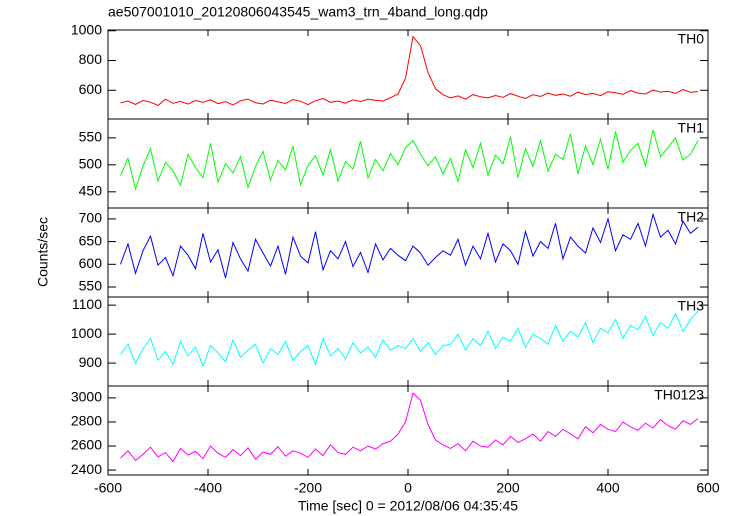 Image resolution: width=734 pixels, height=516 pixels. Describe the element at coordinates (86, 421) in the screenshot. I see `y-tick-label: 2800` at that location.